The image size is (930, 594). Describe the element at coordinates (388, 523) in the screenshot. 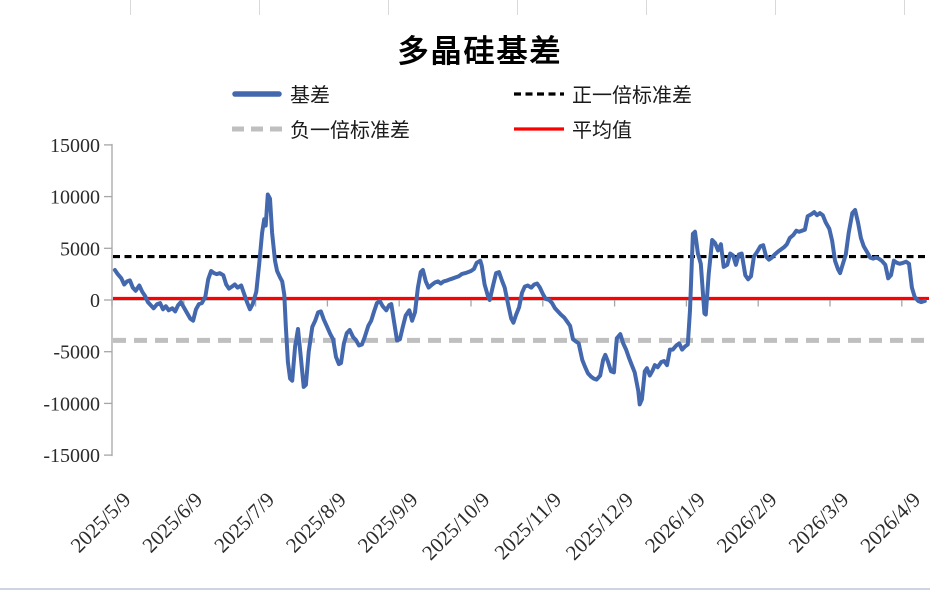

I see `x-axis-tick-label: 2025/9/9` at that location.